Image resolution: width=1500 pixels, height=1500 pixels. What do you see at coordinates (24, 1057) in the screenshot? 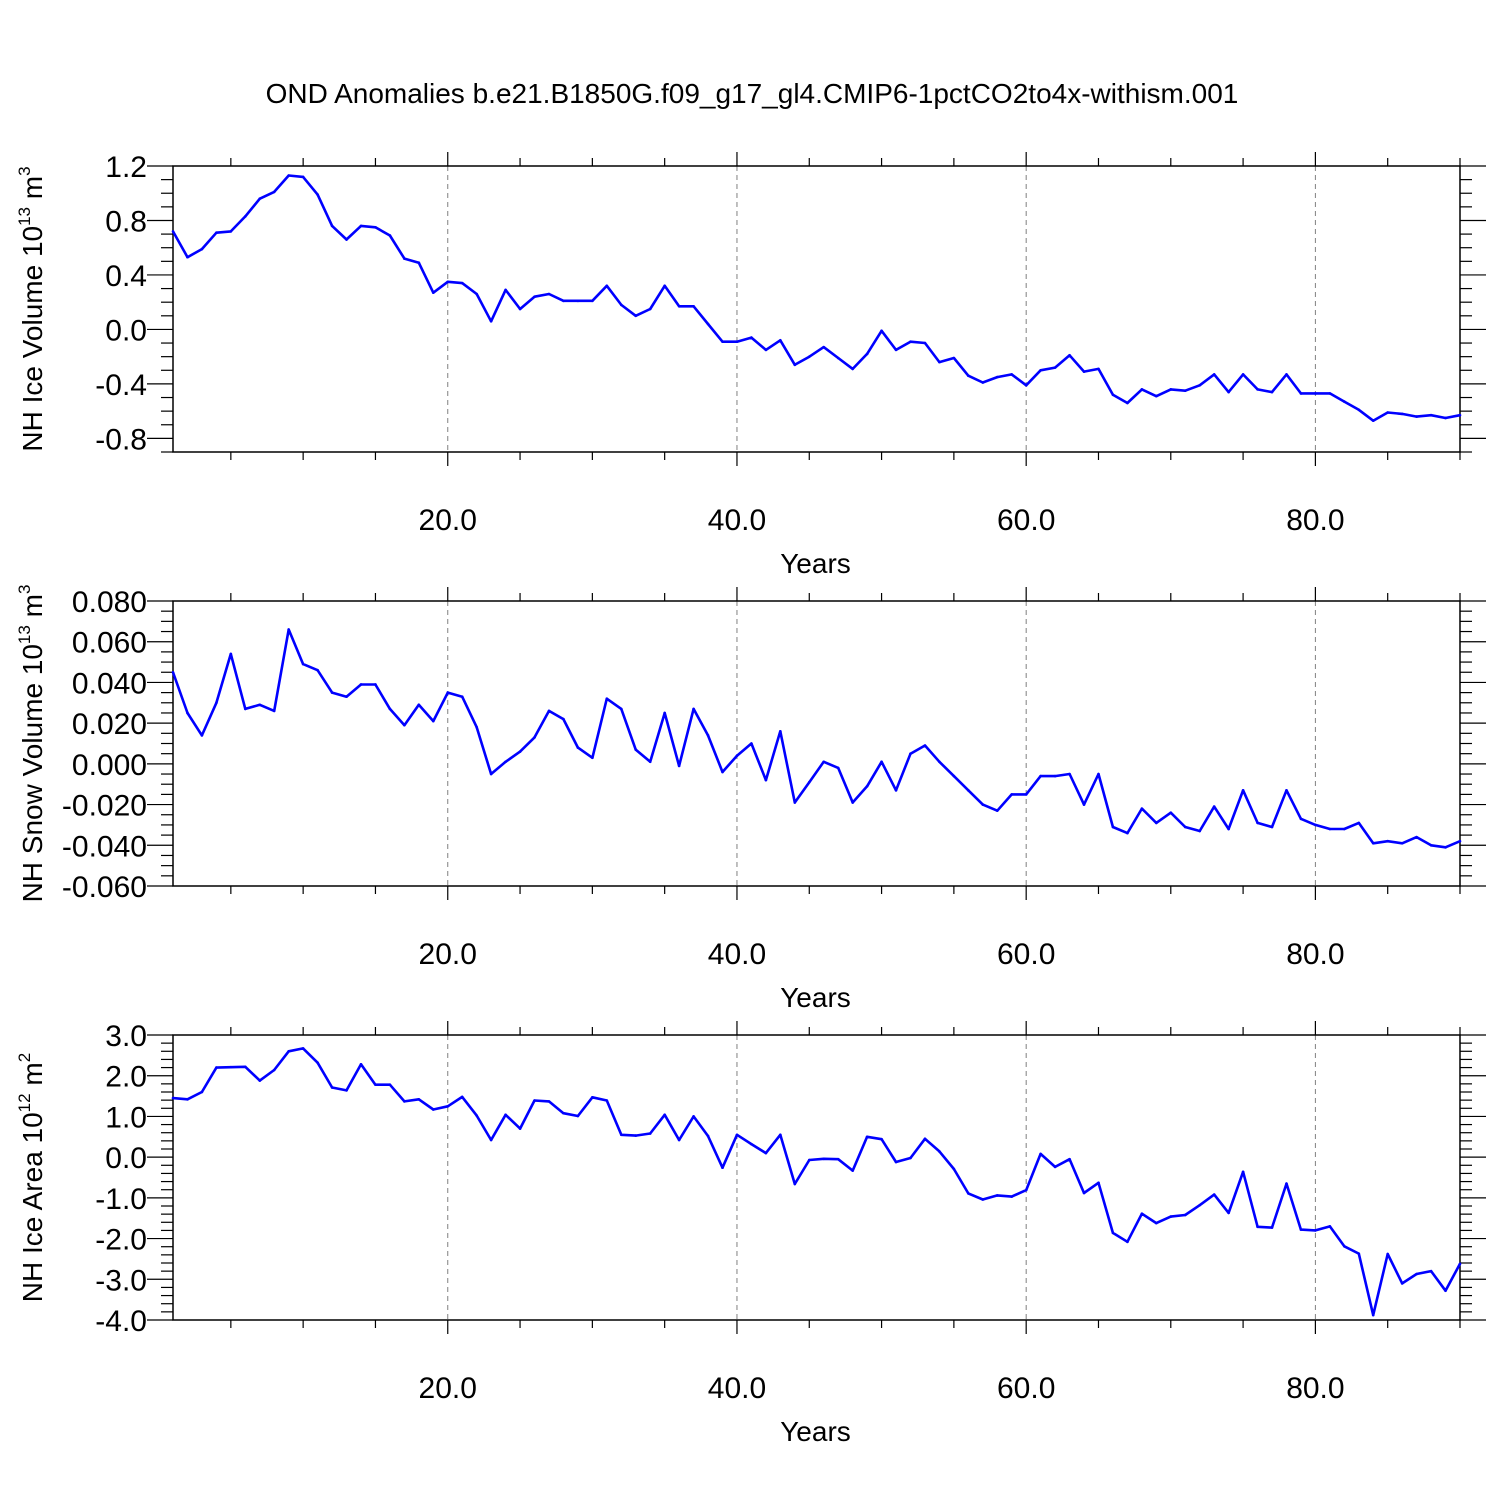
I see `y-axis-label-superscript: 2` at bounding box center [24, 1057].